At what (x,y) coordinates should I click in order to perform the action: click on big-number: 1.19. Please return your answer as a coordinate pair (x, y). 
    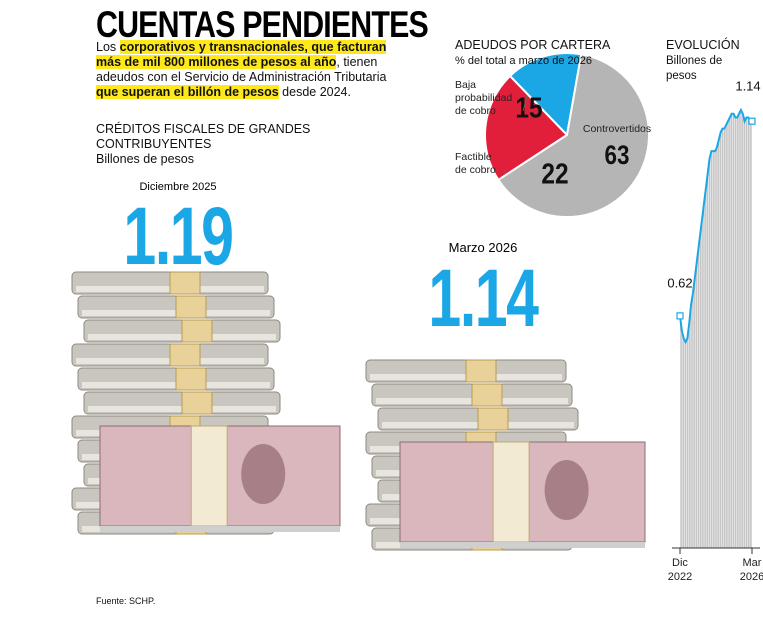
    Looking at the image, I should click on (178, 236).